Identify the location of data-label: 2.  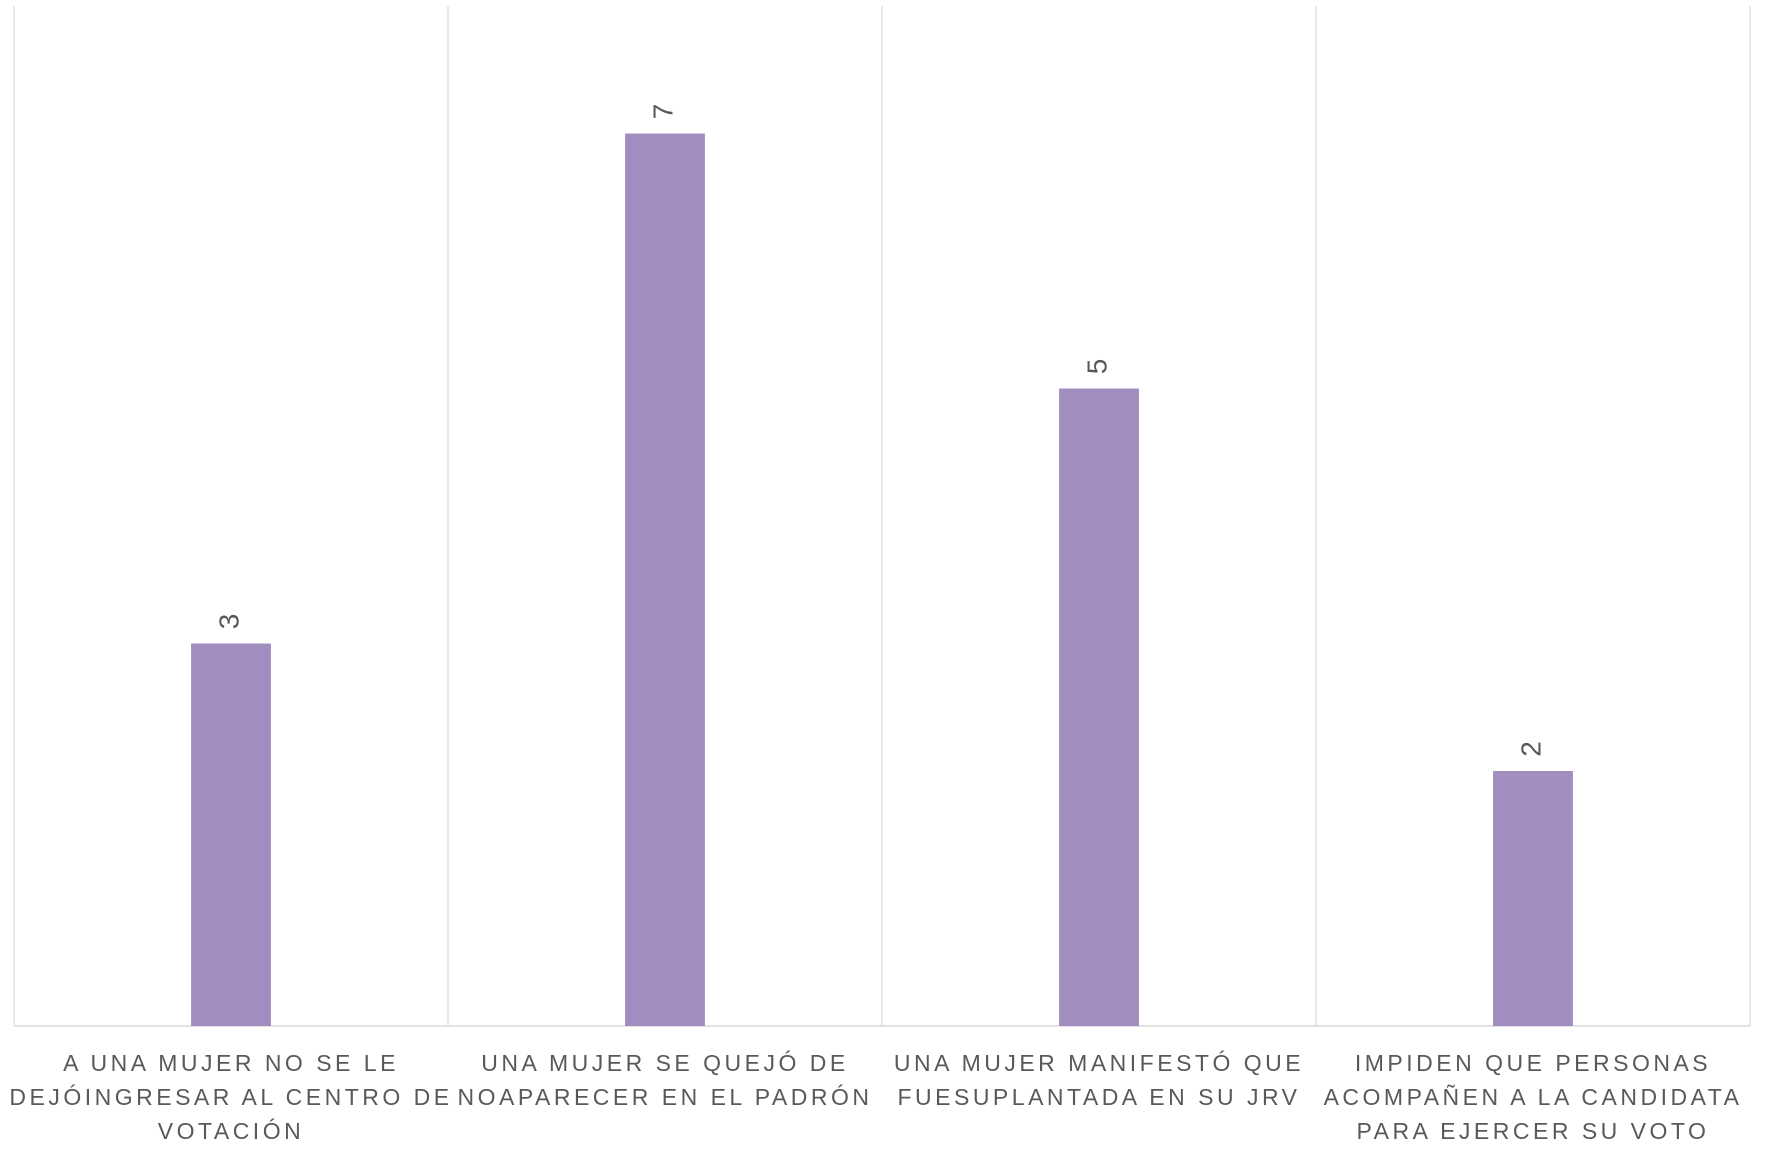
(1530, 749).